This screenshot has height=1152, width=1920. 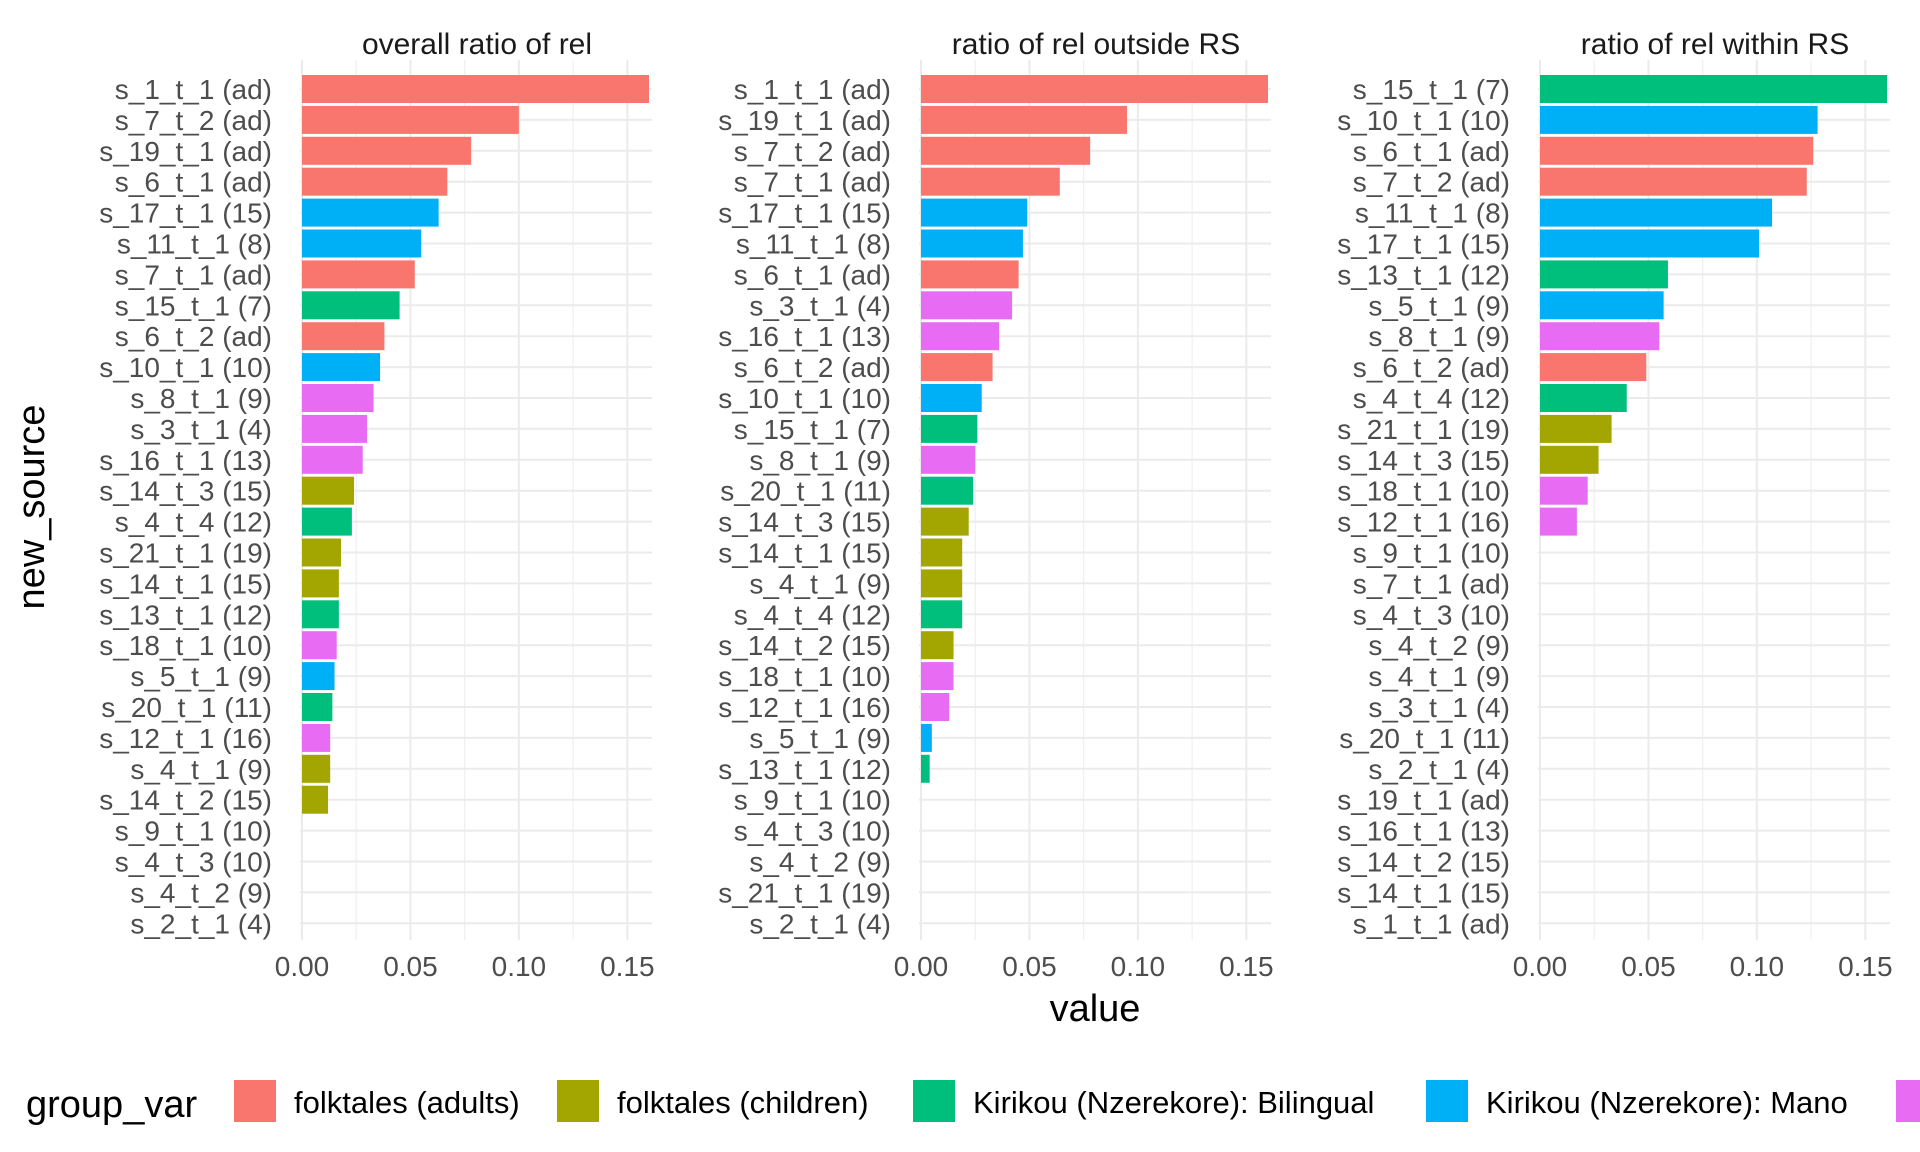 What do you see at coordinates (1096, 44) in the screenshot?
I see `panel-title: ratio of rel outside RS` at bounding box center [1096, 44].